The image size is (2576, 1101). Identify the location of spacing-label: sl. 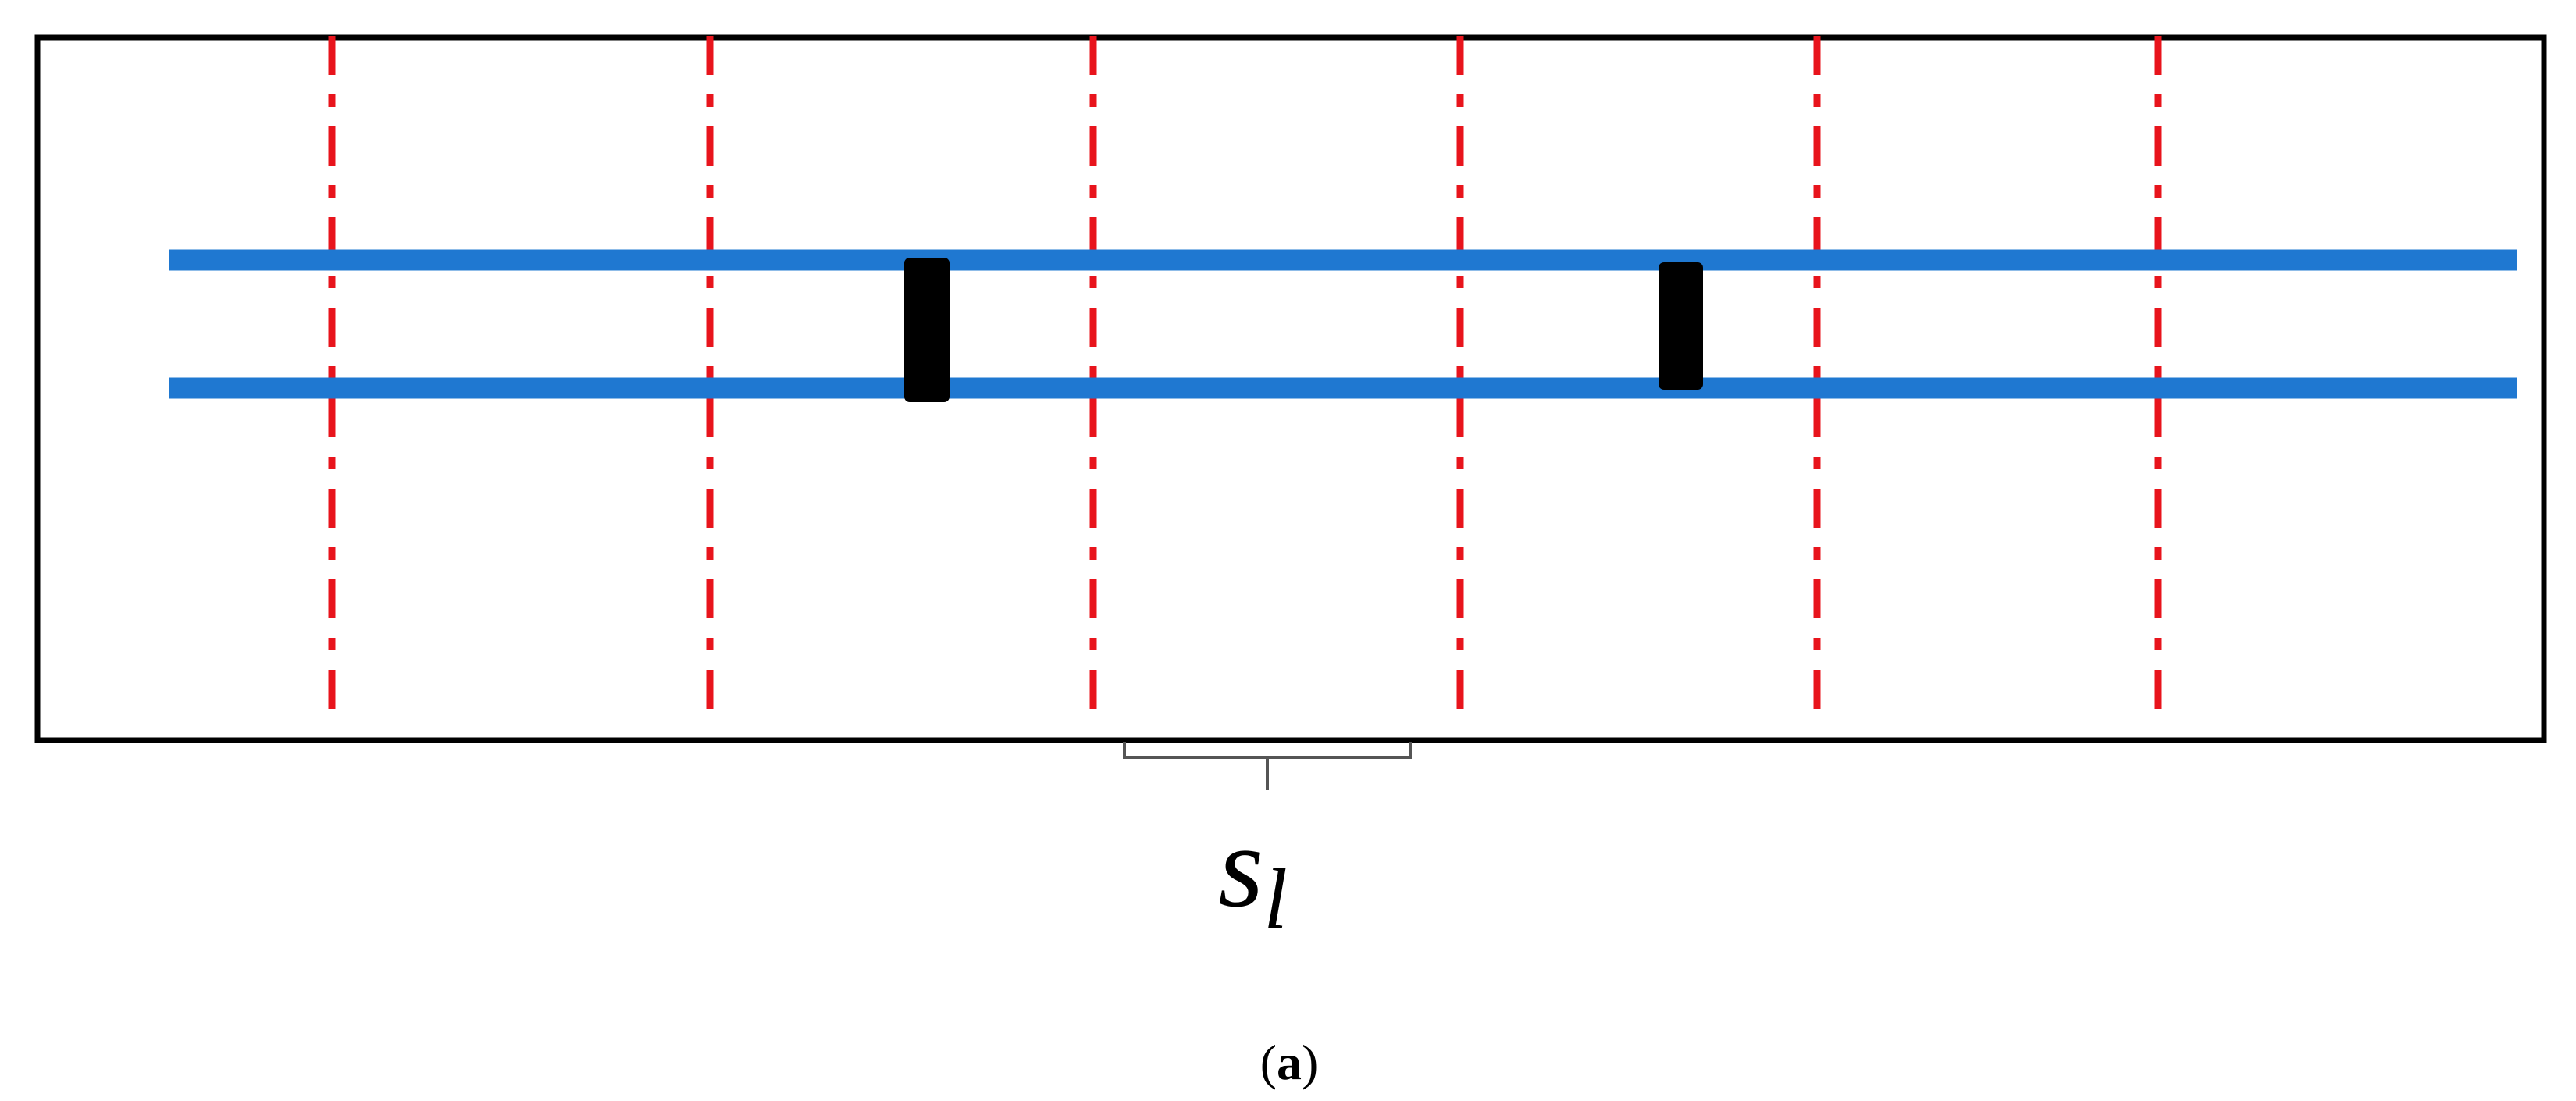
(1253, 874).